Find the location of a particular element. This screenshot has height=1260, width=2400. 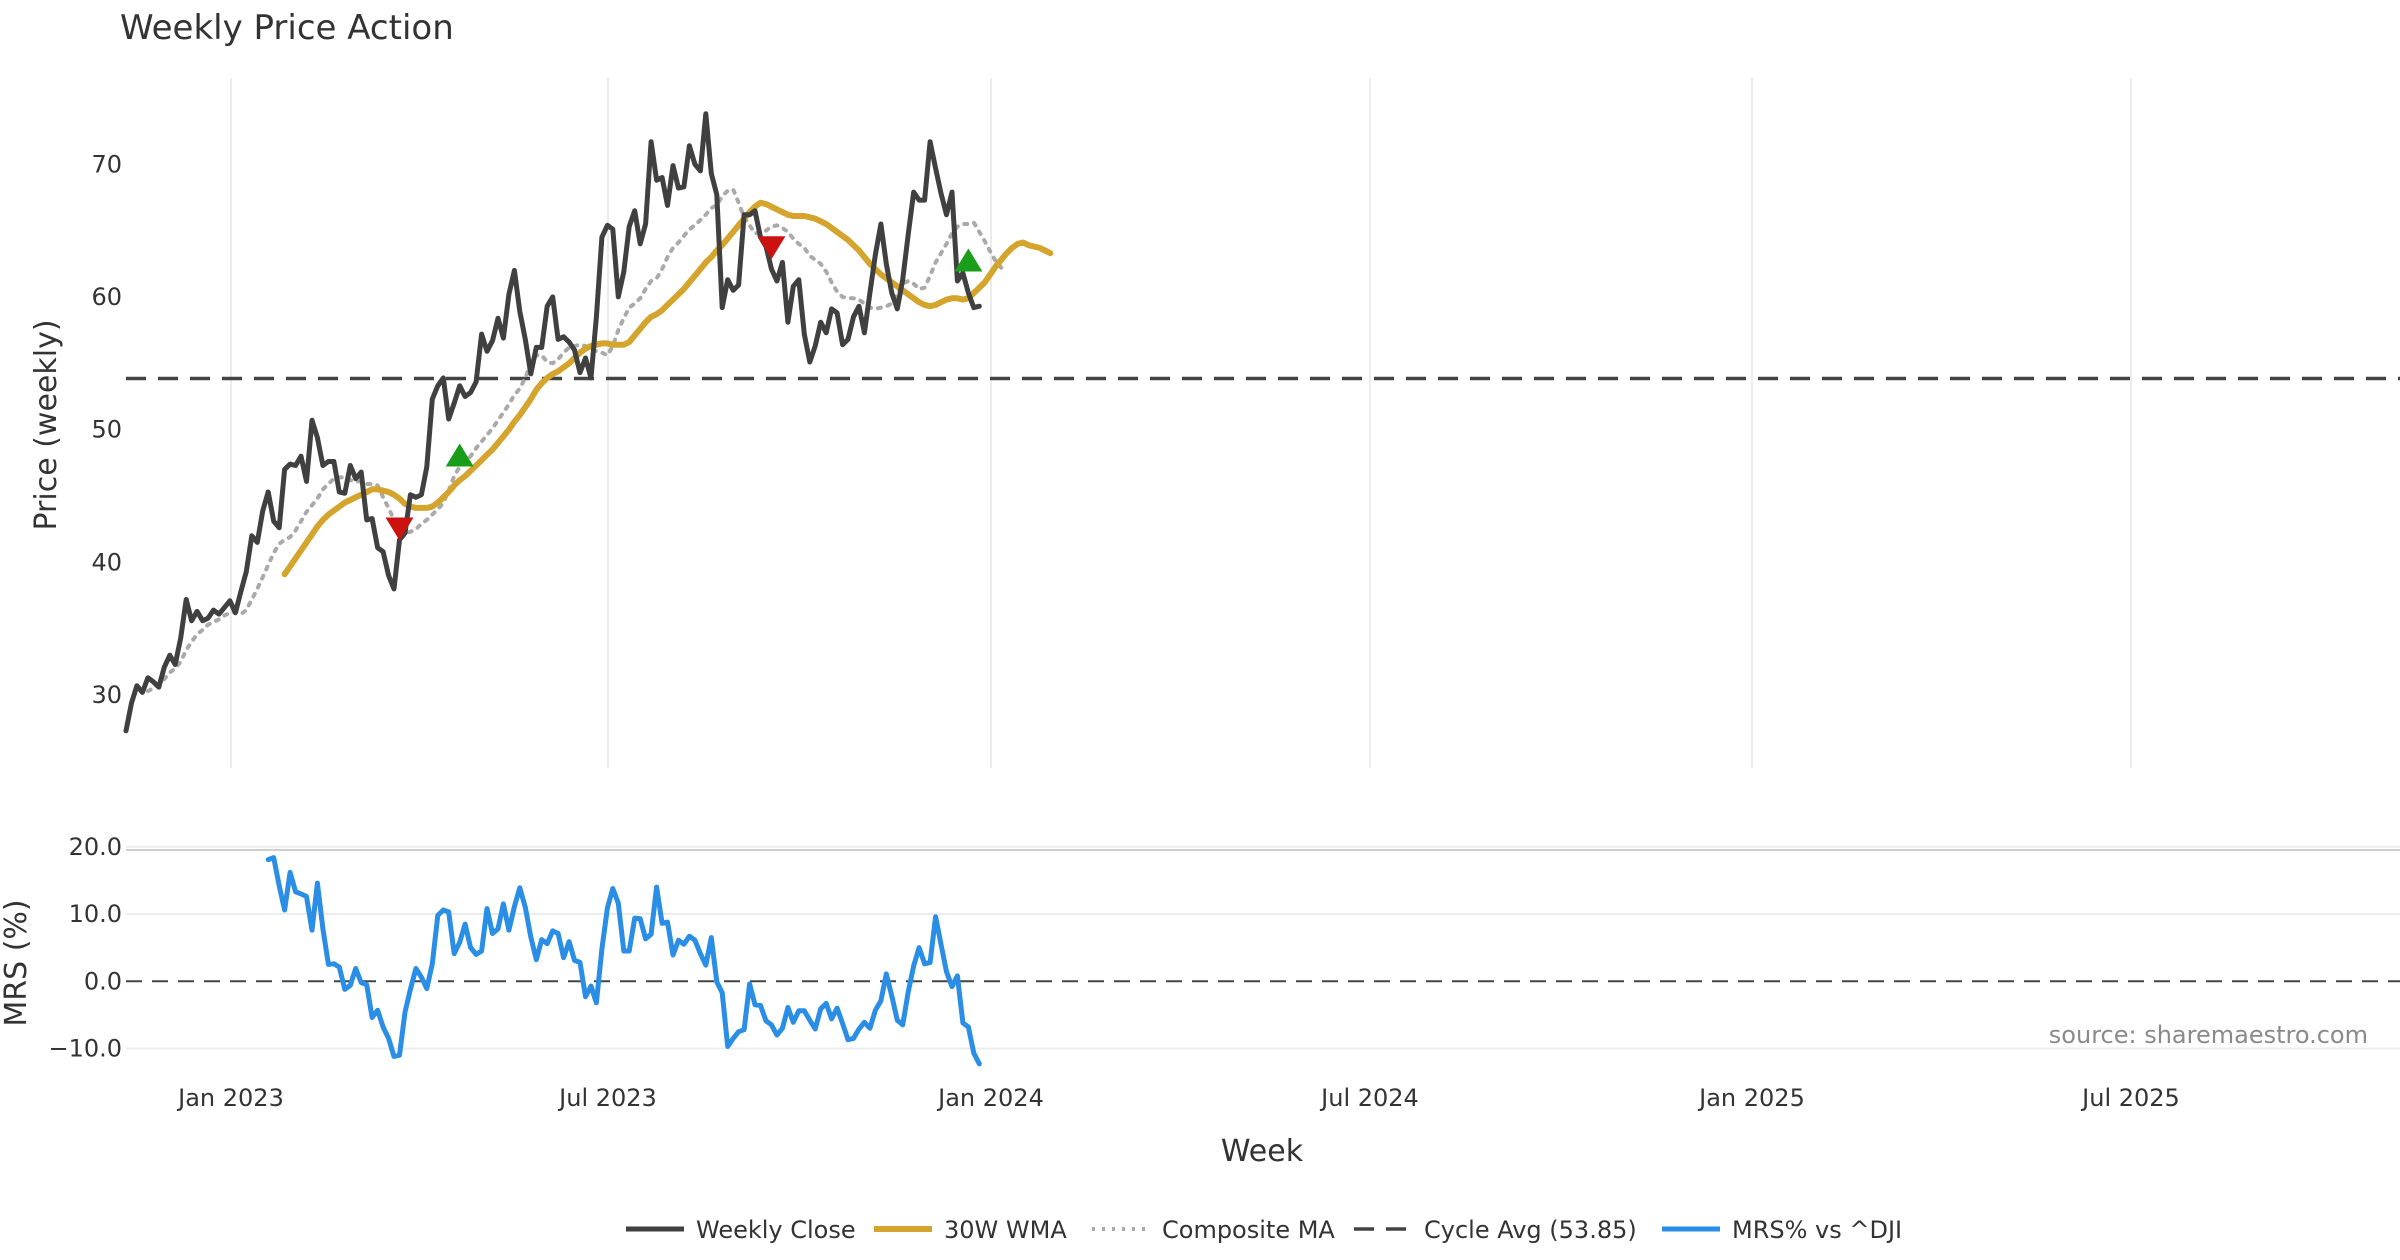

x-tick-label: Jan 2024 is located at coordinates (990, 1098).